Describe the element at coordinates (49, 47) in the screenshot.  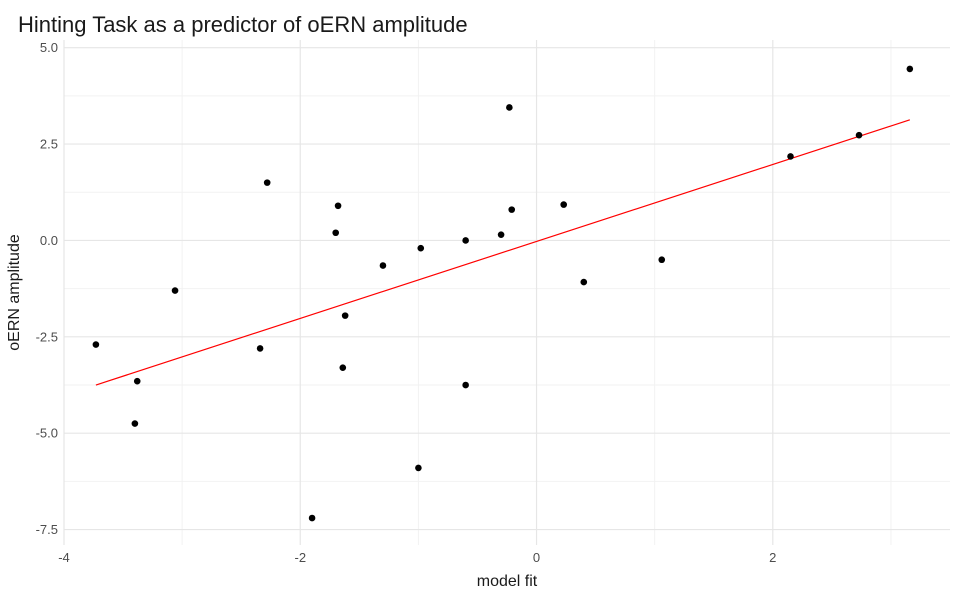
I see `y-tick-label: 5.0` at that location.